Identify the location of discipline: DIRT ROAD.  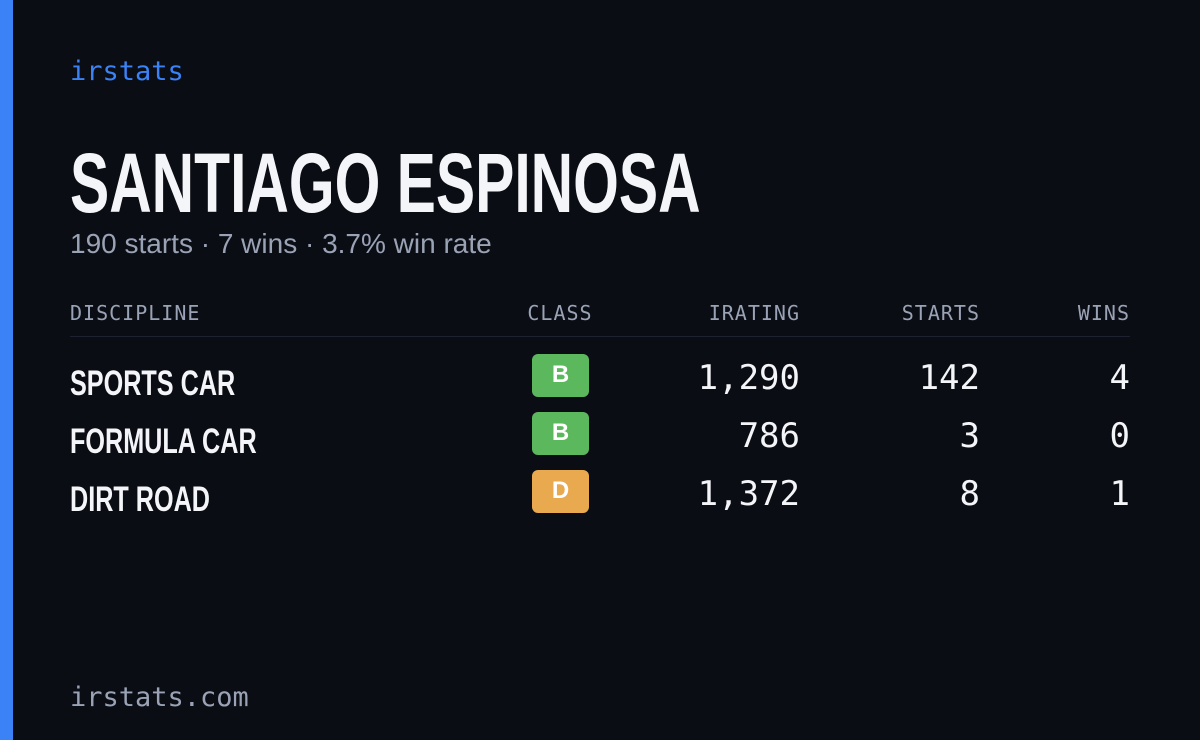
(140, 499).